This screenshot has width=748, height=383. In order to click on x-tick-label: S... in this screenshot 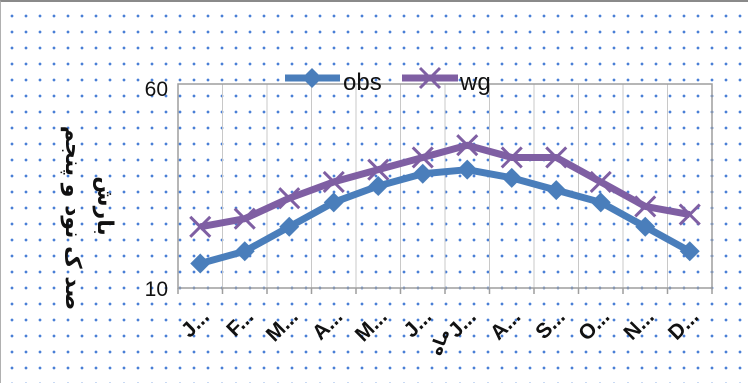, I will do `click(550, 324)`.